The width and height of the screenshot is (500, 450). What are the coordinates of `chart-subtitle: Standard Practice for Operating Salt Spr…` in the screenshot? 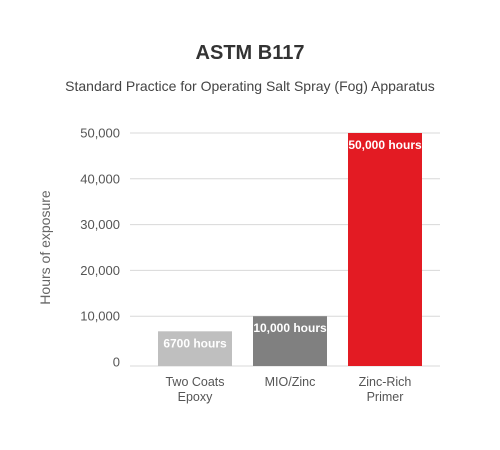 It's located at (250, 86).